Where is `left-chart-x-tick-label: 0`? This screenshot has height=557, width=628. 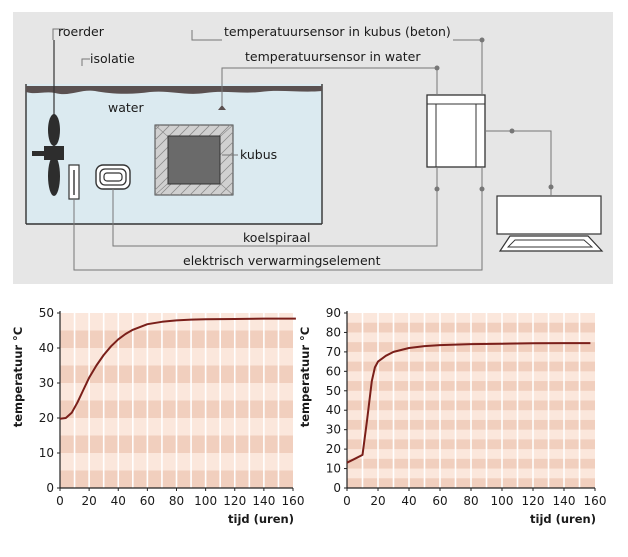 left-chart-x-tick-label: 0 is located at coordinates (60, 501).